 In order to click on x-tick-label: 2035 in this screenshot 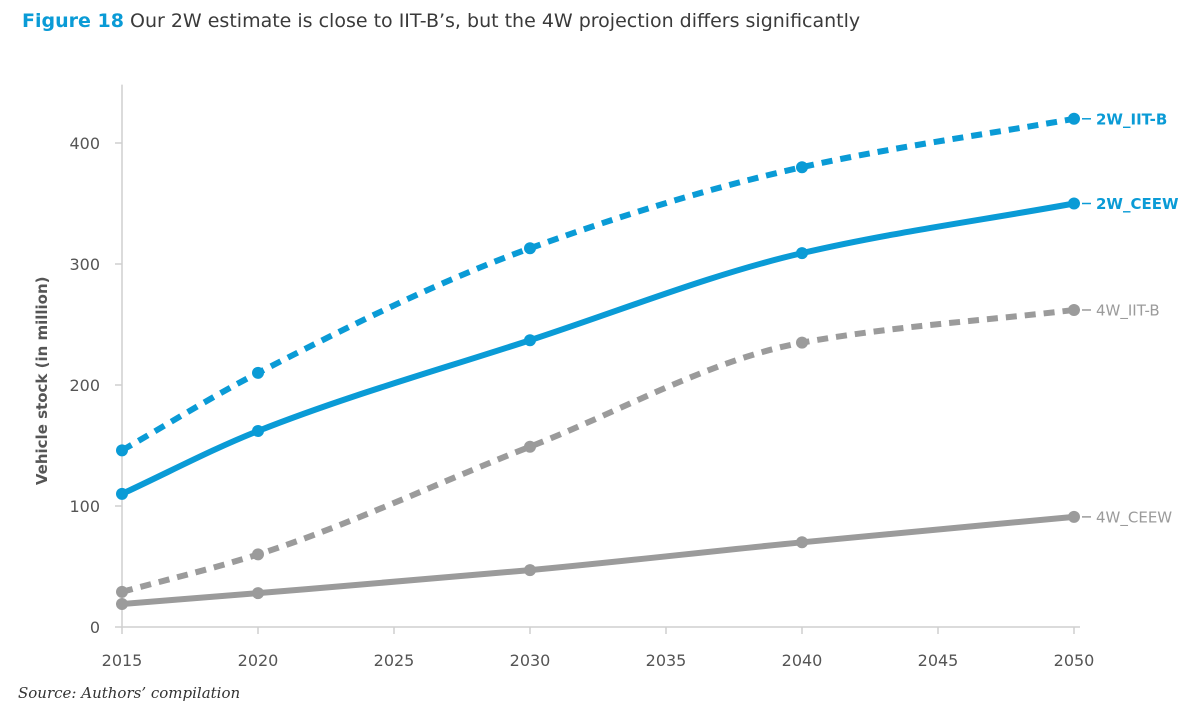, I will do `click(666, 660)`.